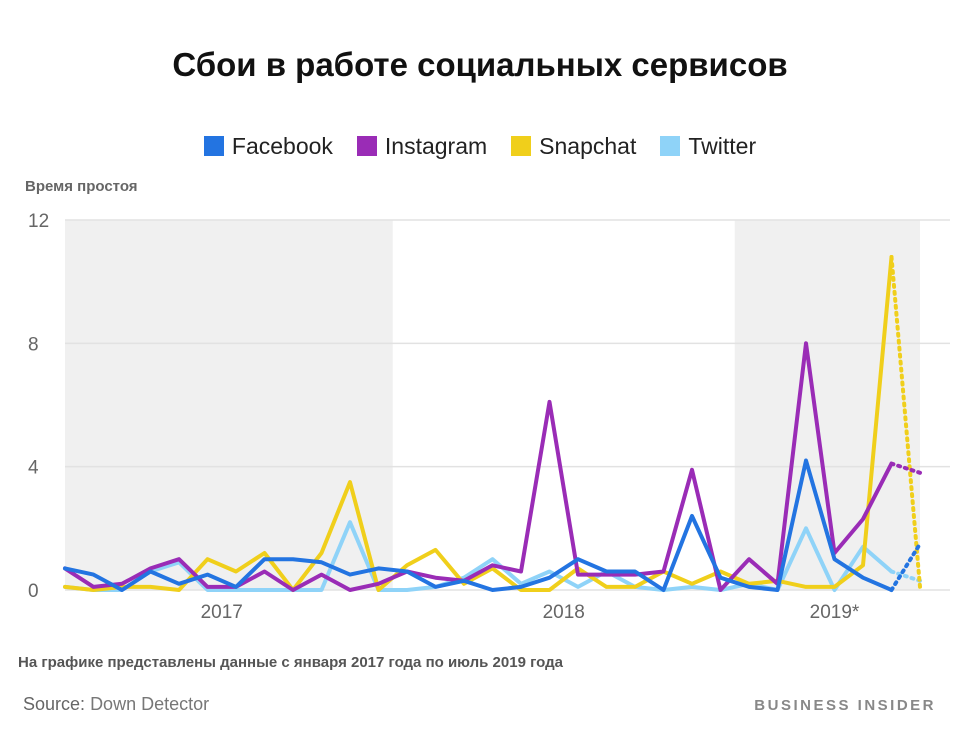  What do you see at coordinates (54, 704) in the screenshot?
I see `source-label: Source:` at bounding box center [54, 704].